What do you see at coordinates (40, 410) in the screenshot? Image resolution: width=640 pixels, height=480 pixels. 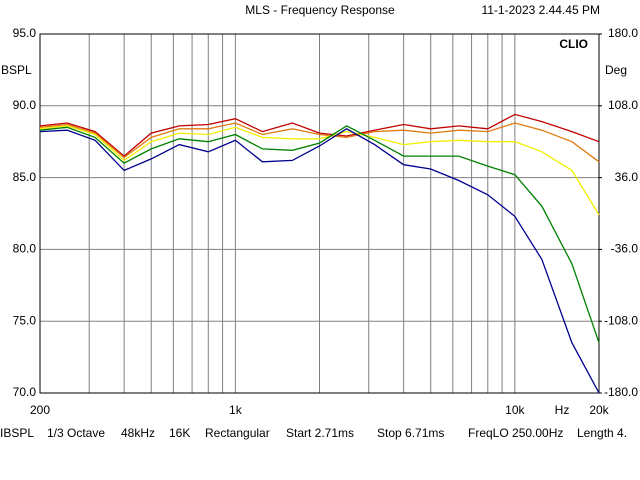 I see `x-tick-label: 200` at bounding box center [40, 410].